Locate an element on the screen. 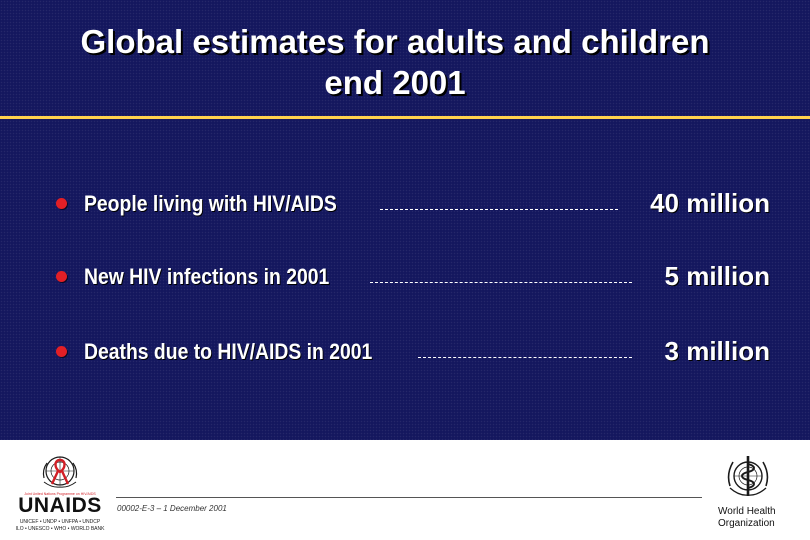 The width and height of the screenshot is (810, 540). stat-label: New HIV infections in 2001 is located at coordinates (207, 276).